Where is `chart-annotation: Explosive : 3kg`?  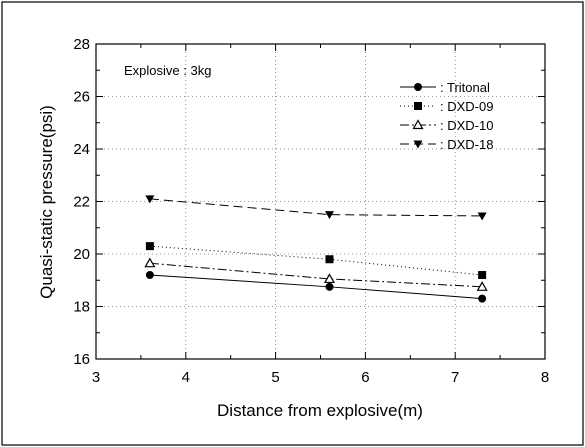 chart-annotation: Explosive : 3kg is located at coordinates (167, 70).